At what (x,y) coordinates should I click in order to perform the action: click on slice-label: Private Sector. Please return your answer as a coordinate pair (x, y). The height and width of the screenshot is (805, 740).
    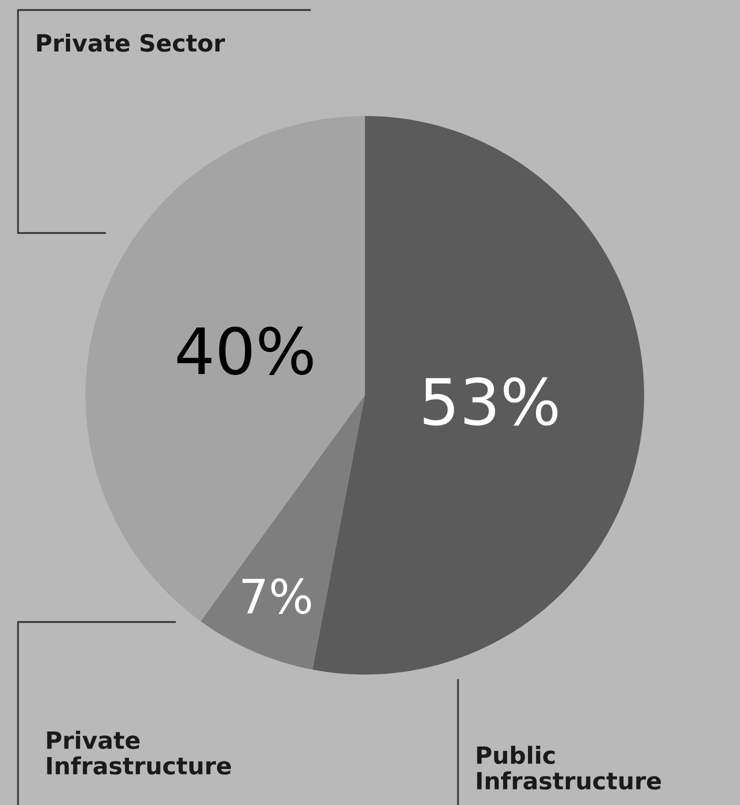
    Looking at the image, I should click on (131, 43).